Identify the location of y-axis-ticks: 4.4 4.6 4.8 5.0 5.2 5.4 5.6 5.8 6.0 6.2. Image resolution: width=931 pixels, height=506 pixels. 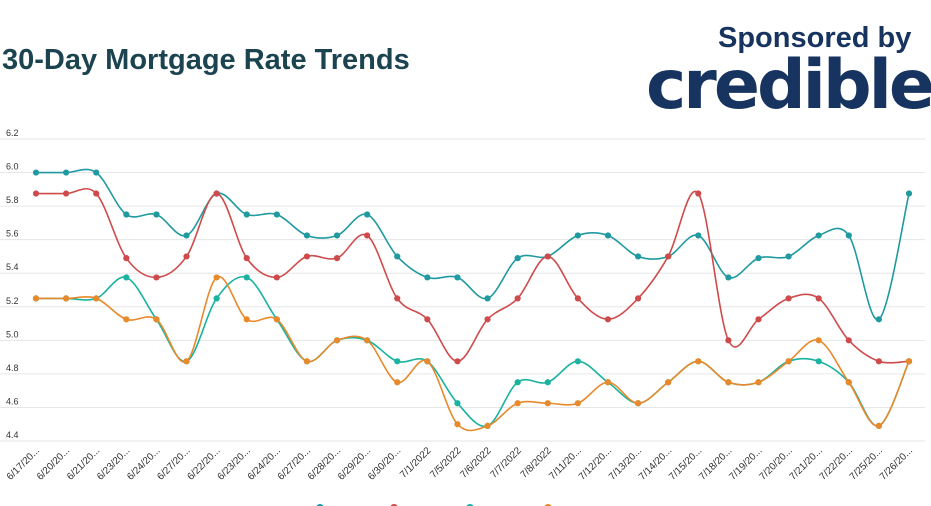
(12, 284).